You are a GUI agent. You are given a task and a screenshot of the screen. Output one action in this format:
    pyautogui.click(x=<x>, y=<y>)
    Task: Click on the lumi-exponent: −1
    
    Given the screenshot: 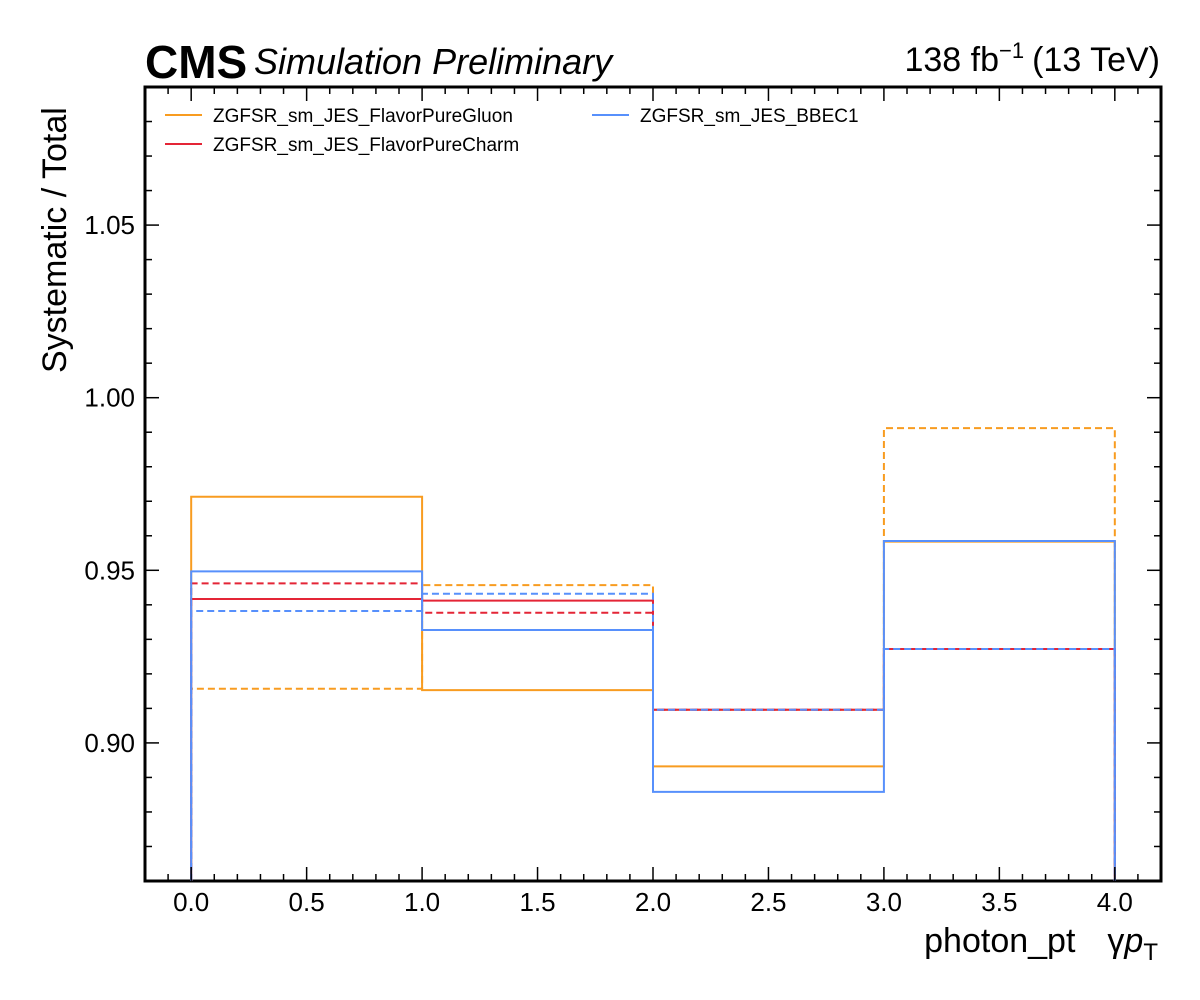 What is the action you would take?
    pyautogui.click(x=1011, y=50)
    